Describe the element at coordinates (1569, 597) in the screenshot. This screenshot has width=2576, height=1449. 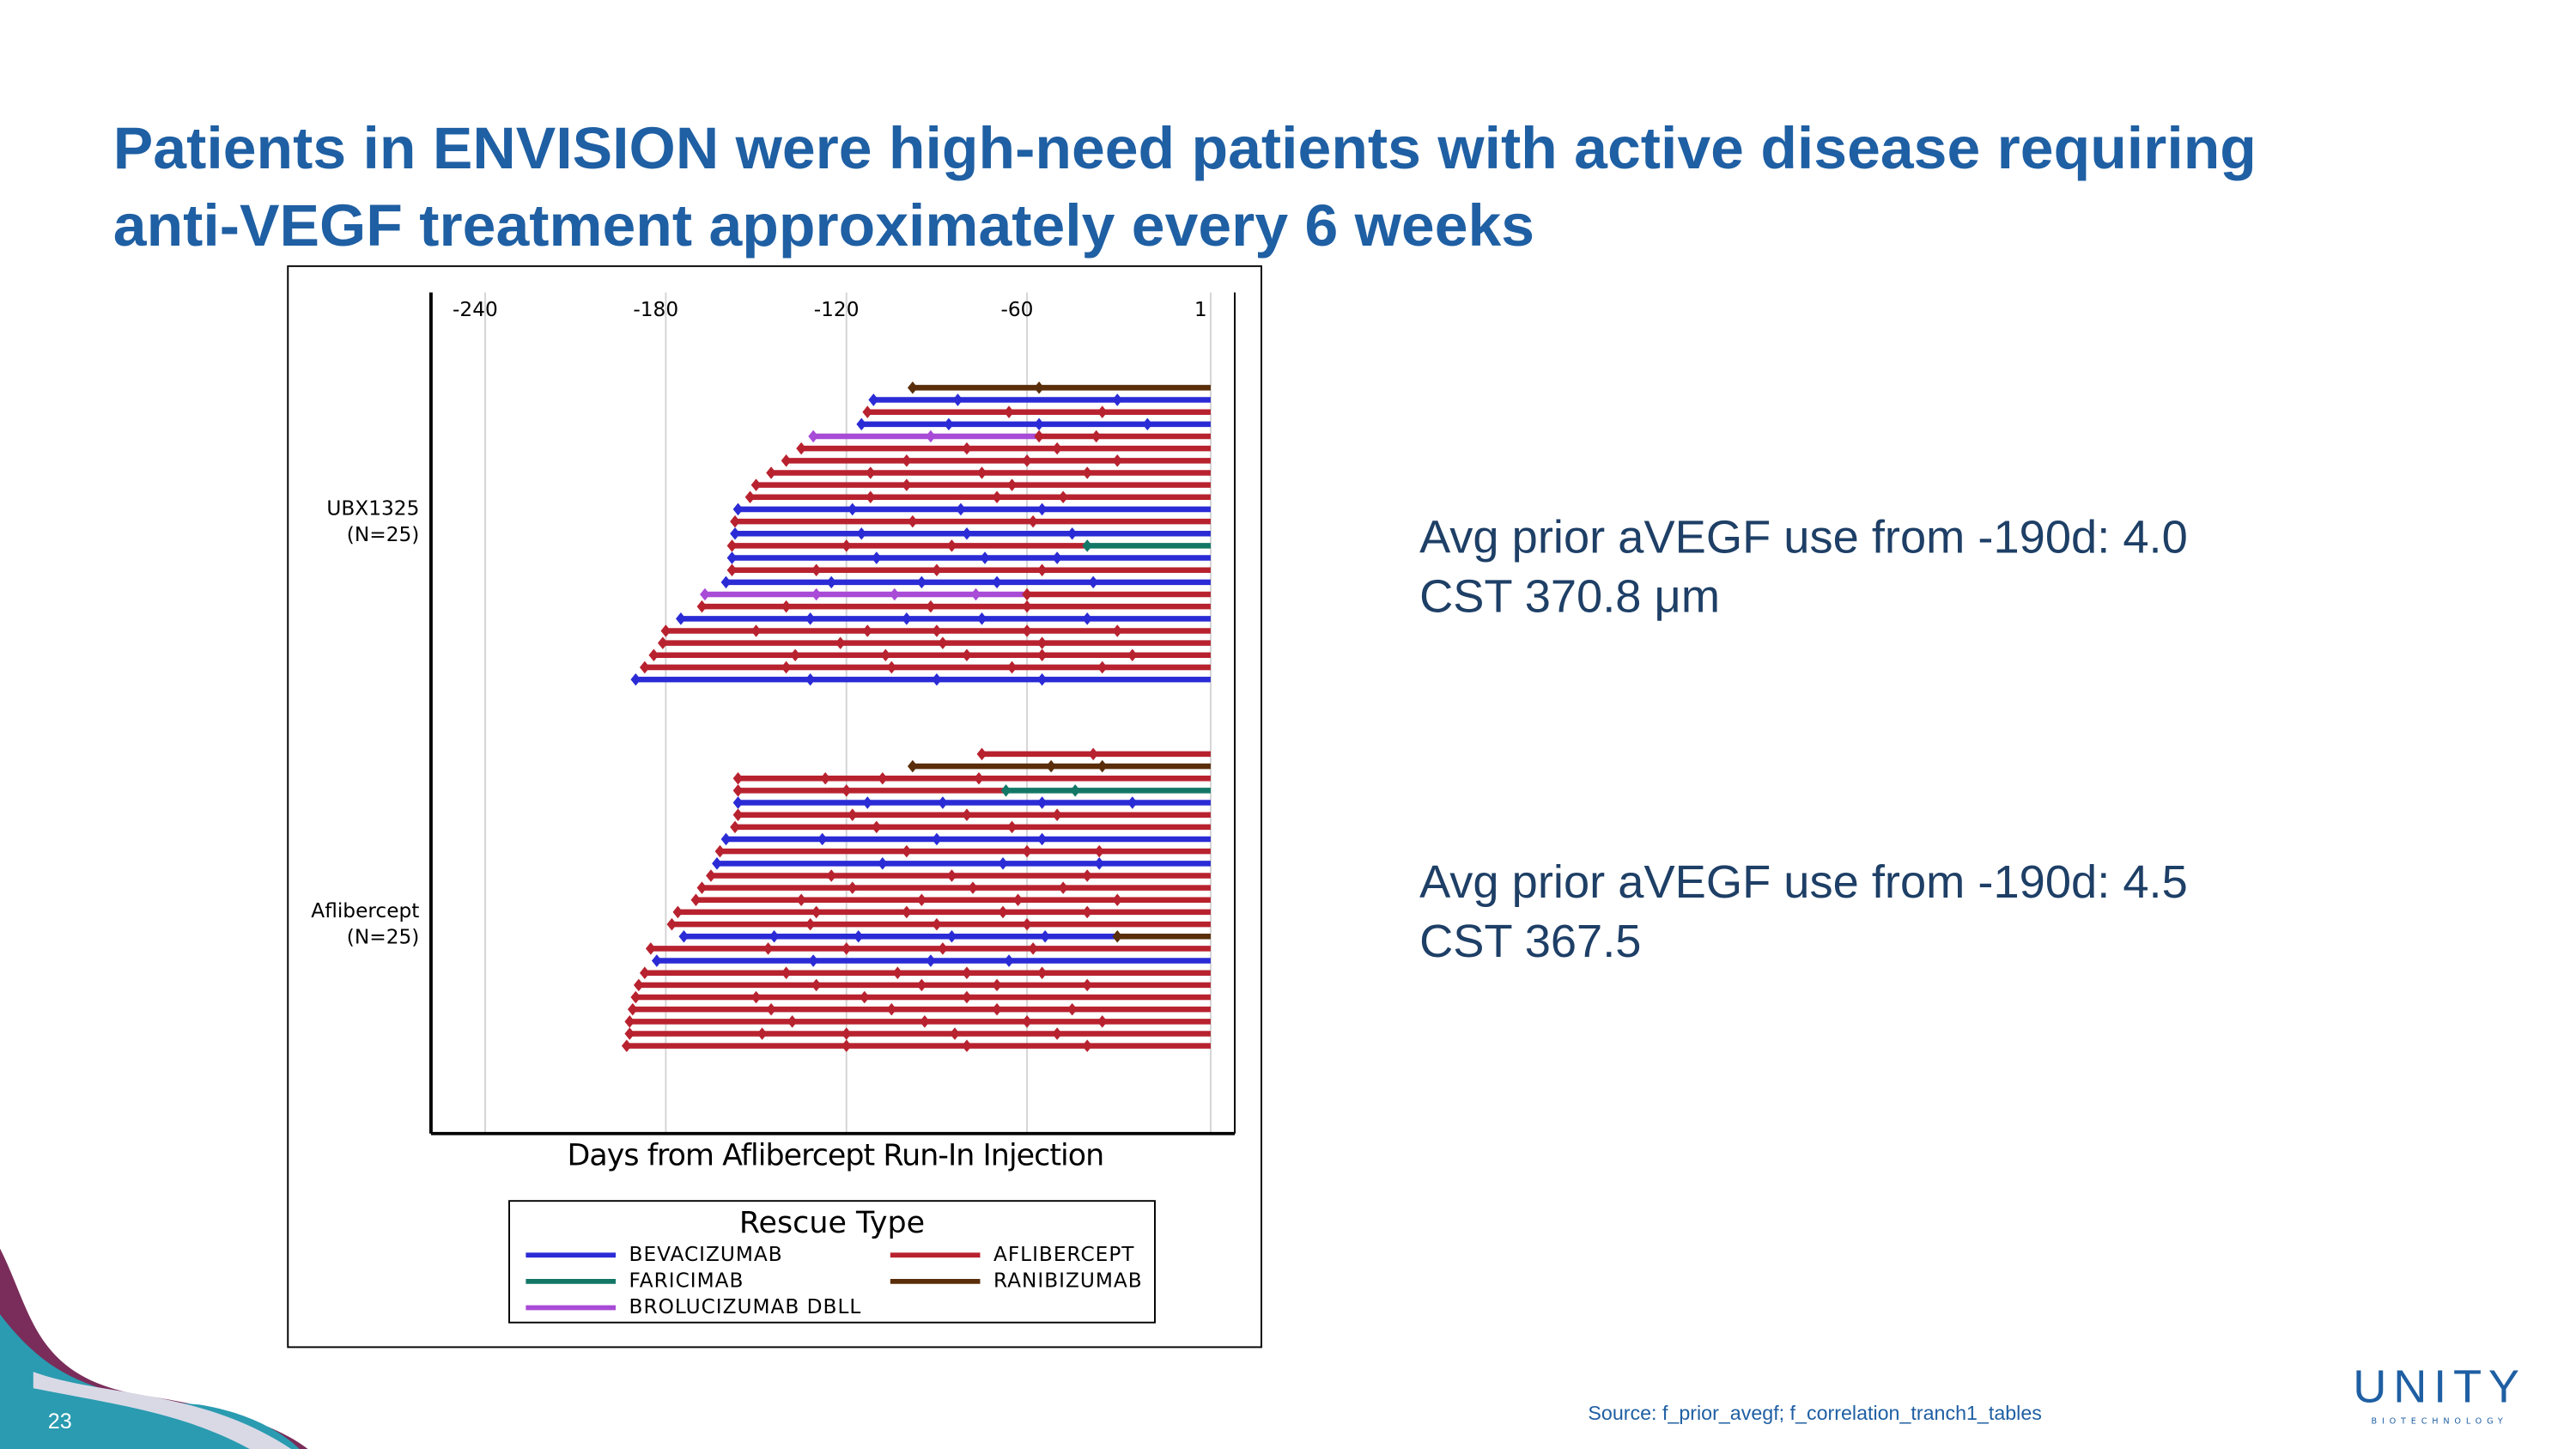
I see `note: CST 370.8 μm` at that location.